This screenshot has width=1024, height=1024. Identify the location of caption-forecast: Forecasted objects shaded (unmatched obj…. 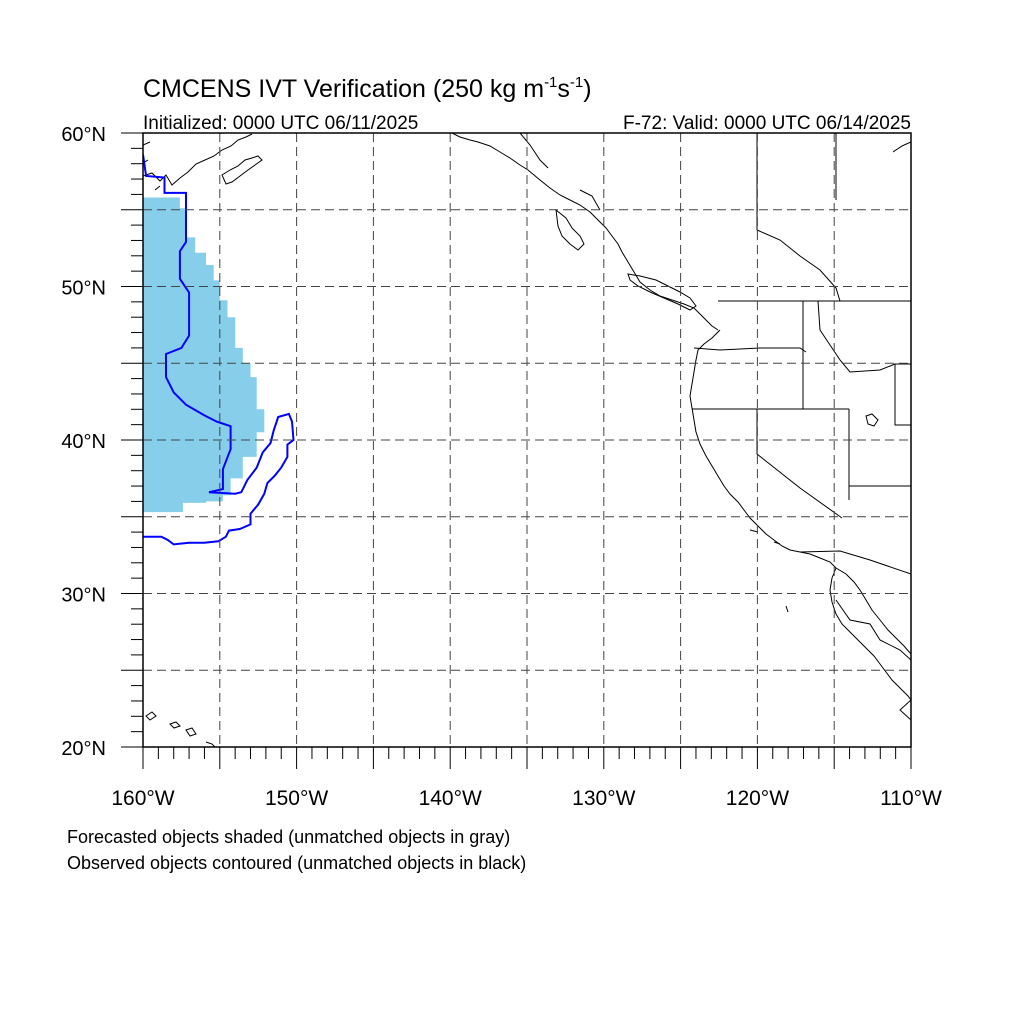
(289, 837).